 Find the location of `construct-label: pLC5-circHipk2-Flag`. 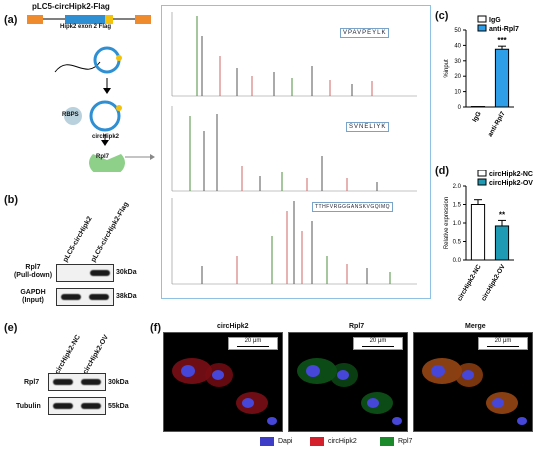

construct-label: pLC5-circHipk2-Flag is located at coordinates (71, 6).